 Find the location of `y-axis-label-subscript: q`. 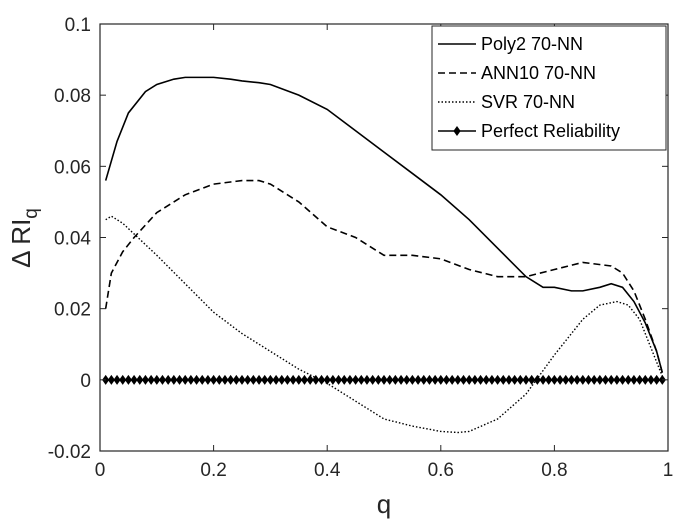

y-axis-label-subscript: q is located at coordinates (31, 213).